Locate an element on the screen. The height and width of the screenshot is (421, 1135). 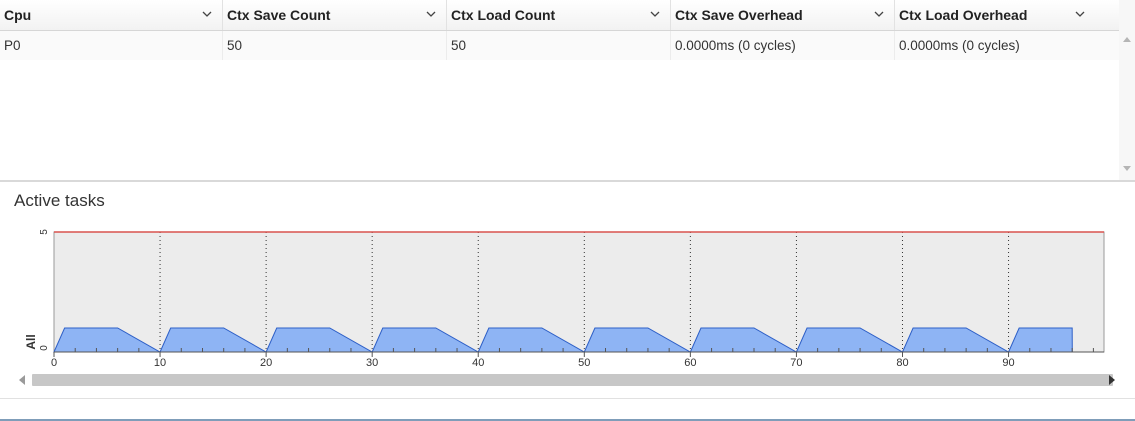
x-tick-label: 10 is located at coordinates (160, 362).